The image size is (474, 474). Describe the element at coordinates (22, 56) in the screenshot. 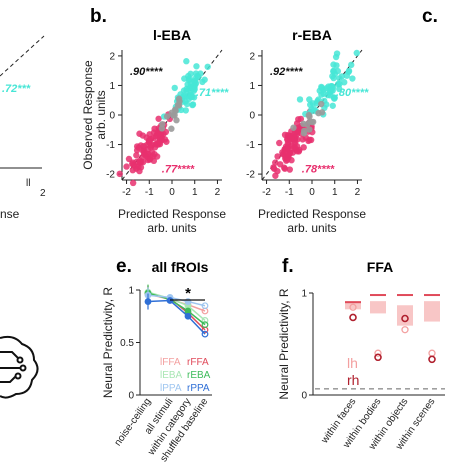

I see `partial-diagonal` at that location.